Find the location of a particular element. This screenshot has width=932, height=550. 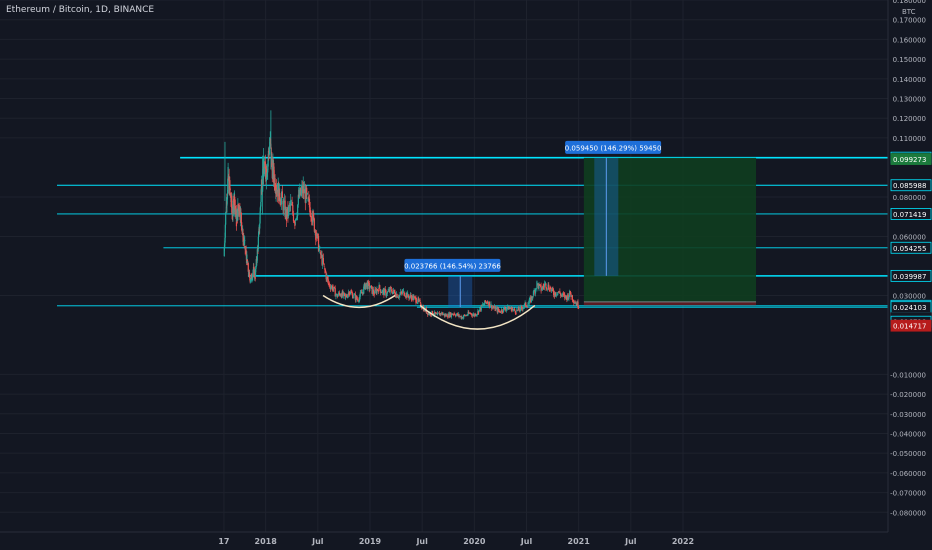

price-tag-bg is located at coordinates (911, 159).